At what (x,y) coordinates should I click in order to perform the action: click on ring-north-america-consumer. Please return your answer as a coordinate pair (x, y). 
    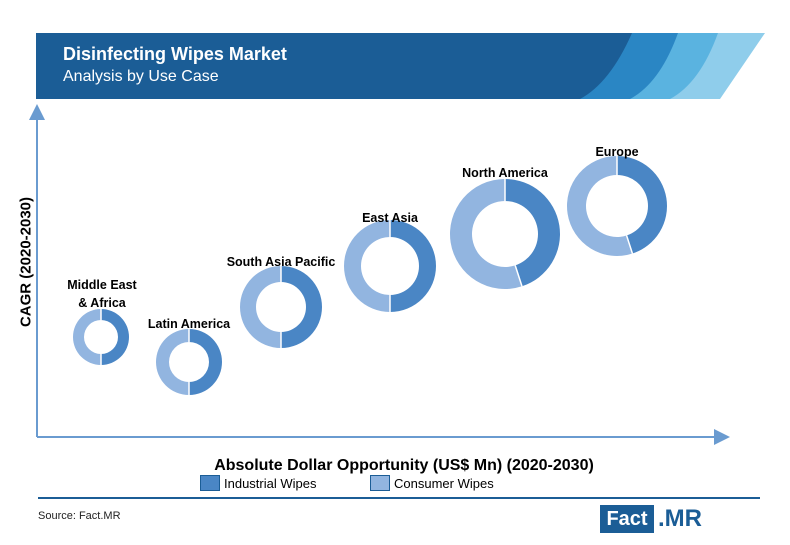
    Looking at the image, I should click on (485, 234).